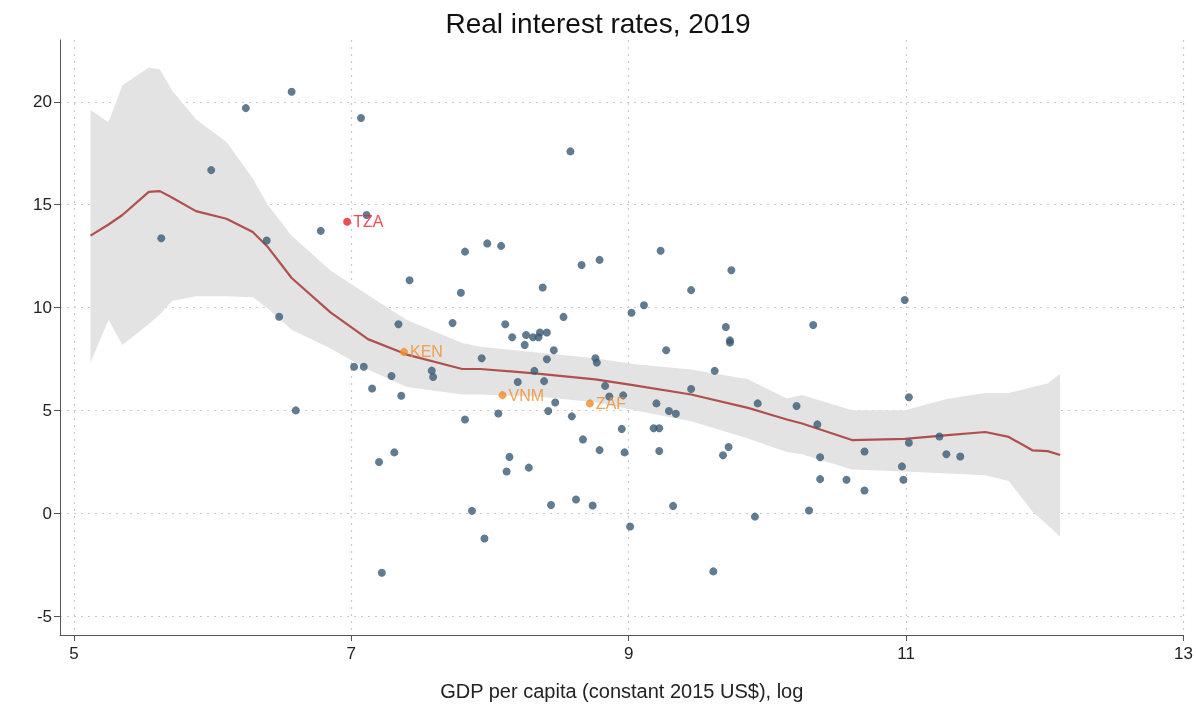 Image resolution: width=1196 pixels, height=720 pixels. I want to click on annotation: VNM, so click(526, 395).